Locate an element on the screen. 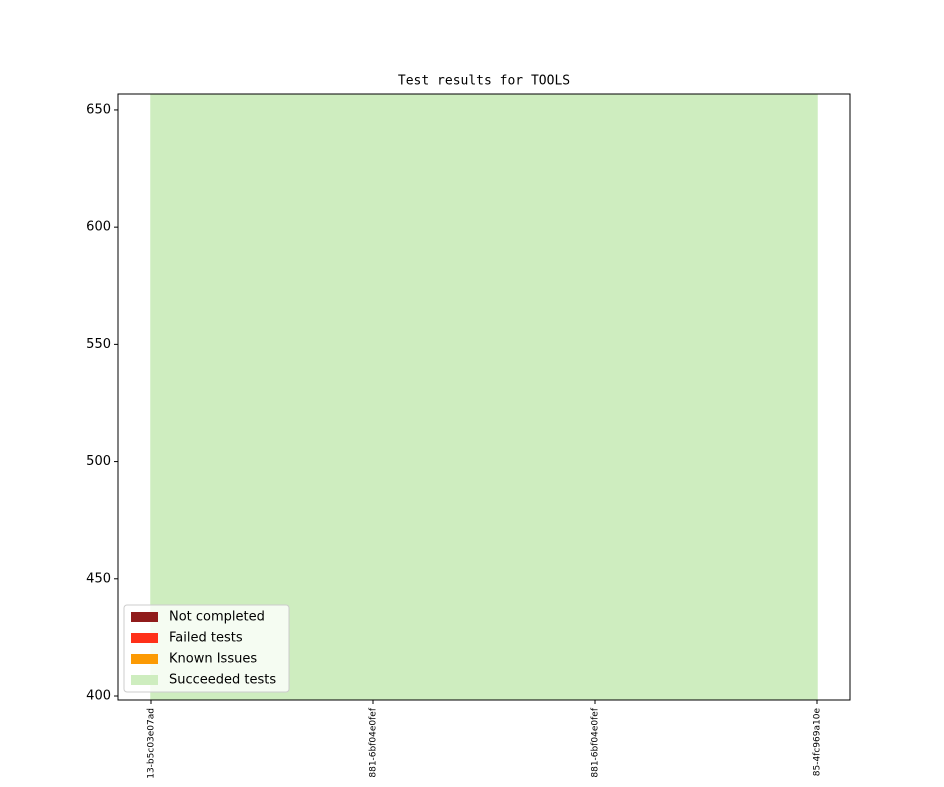 The image size is (944, 787). legend-box is located at coordinates (206, 648).